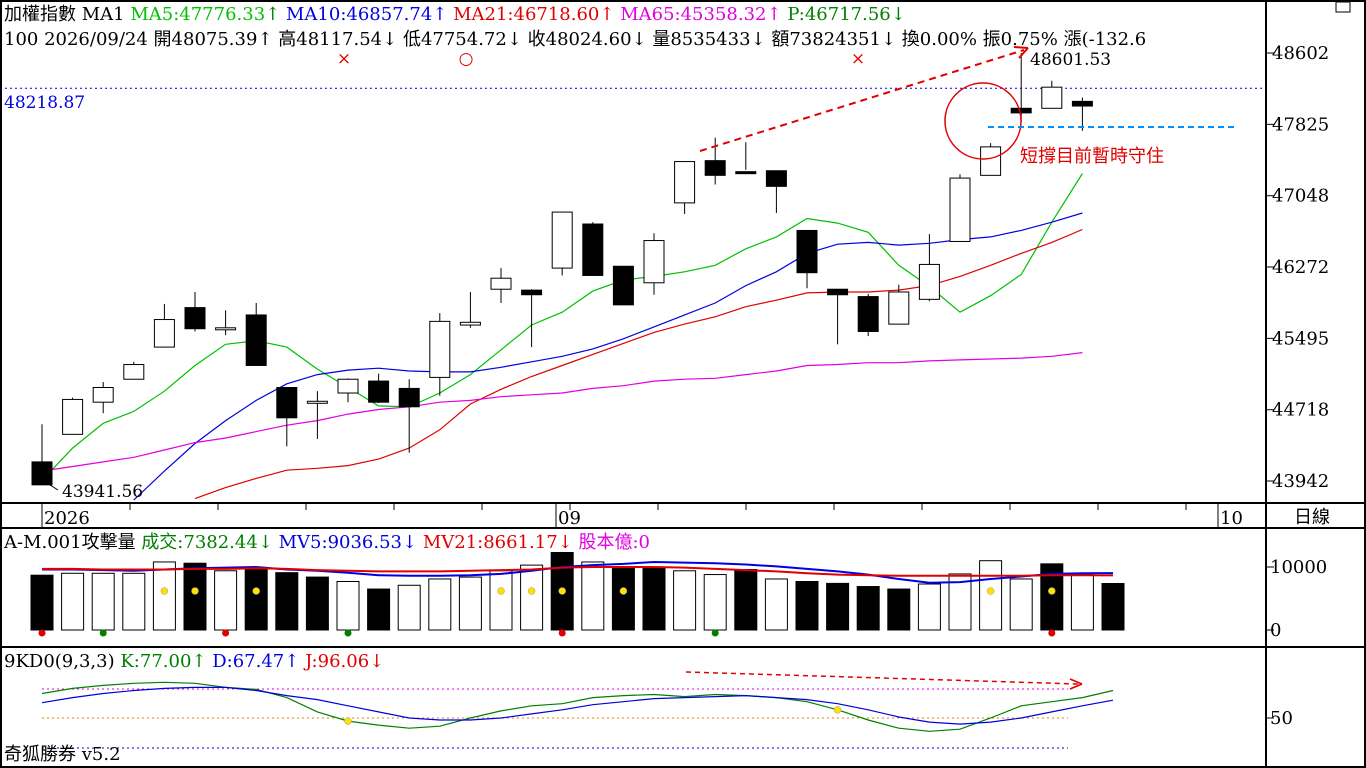 The height and width of the screenshot is (768, 1366). Describe the element at coordinates (1343, 7) in the screenshot. I see `scroll-box-icon` at that location.